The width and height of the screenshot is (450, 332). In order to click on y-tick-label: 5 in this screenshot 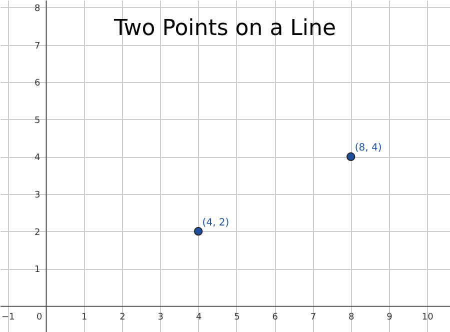, I will do `click(37, 121)`.